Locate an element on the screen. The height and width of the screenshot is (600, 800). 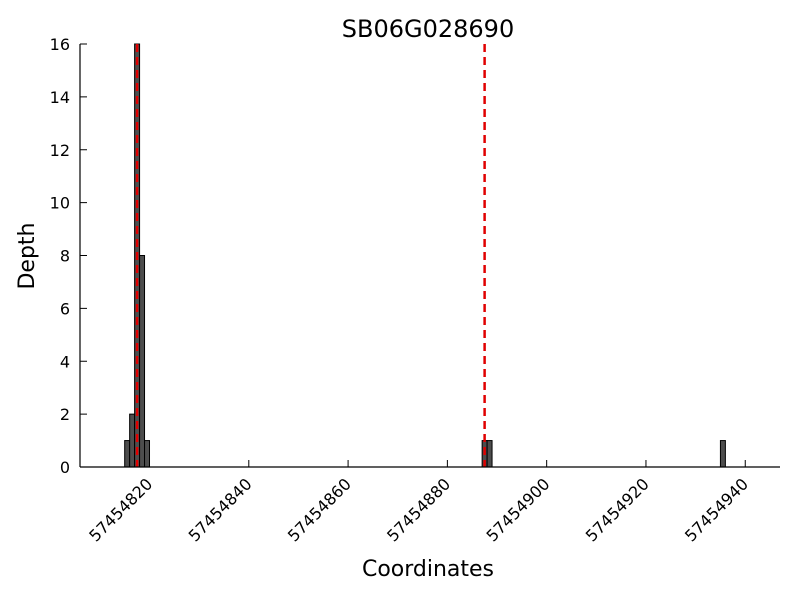
x-tick-label: 57454820 is located at coordinates (120, 509).